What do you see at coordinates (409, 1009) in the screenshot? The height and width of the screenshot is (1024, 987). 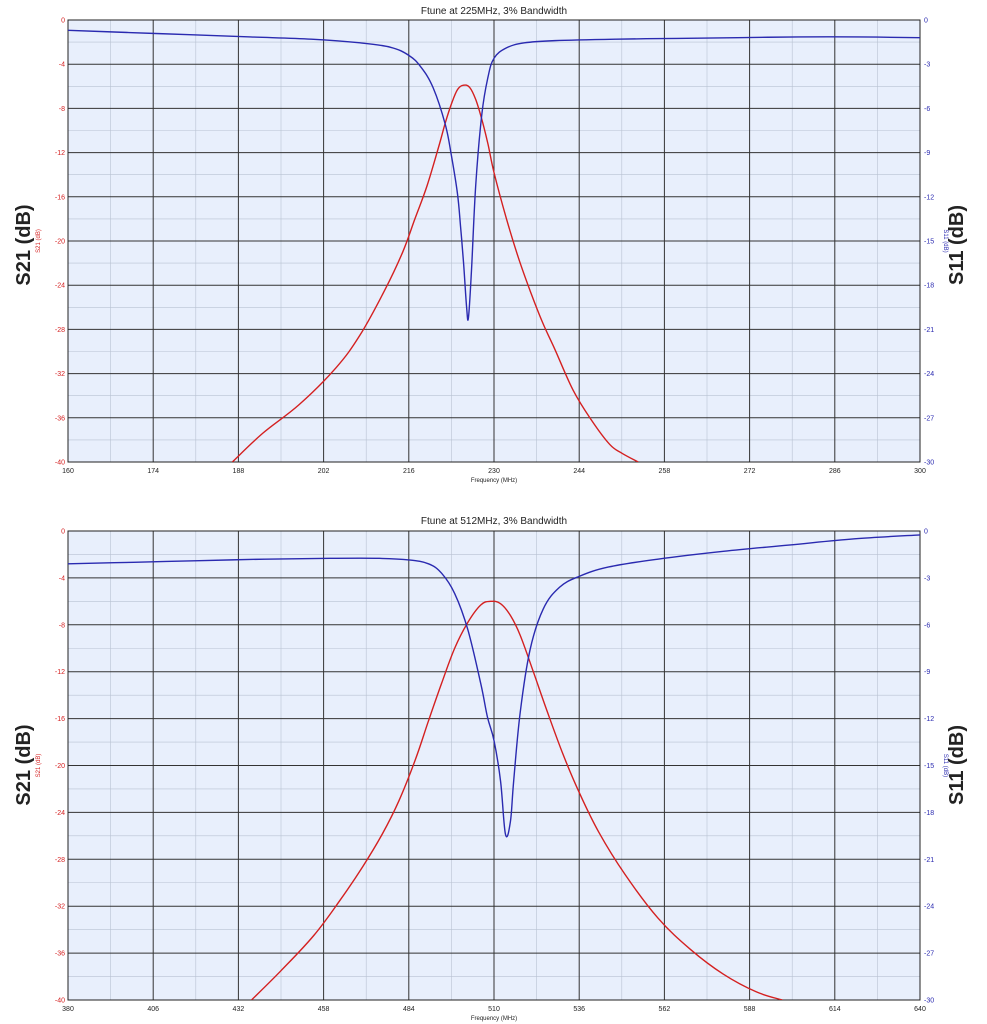 I see `x-tick-label: 484` at bounding box center [409, 1009].